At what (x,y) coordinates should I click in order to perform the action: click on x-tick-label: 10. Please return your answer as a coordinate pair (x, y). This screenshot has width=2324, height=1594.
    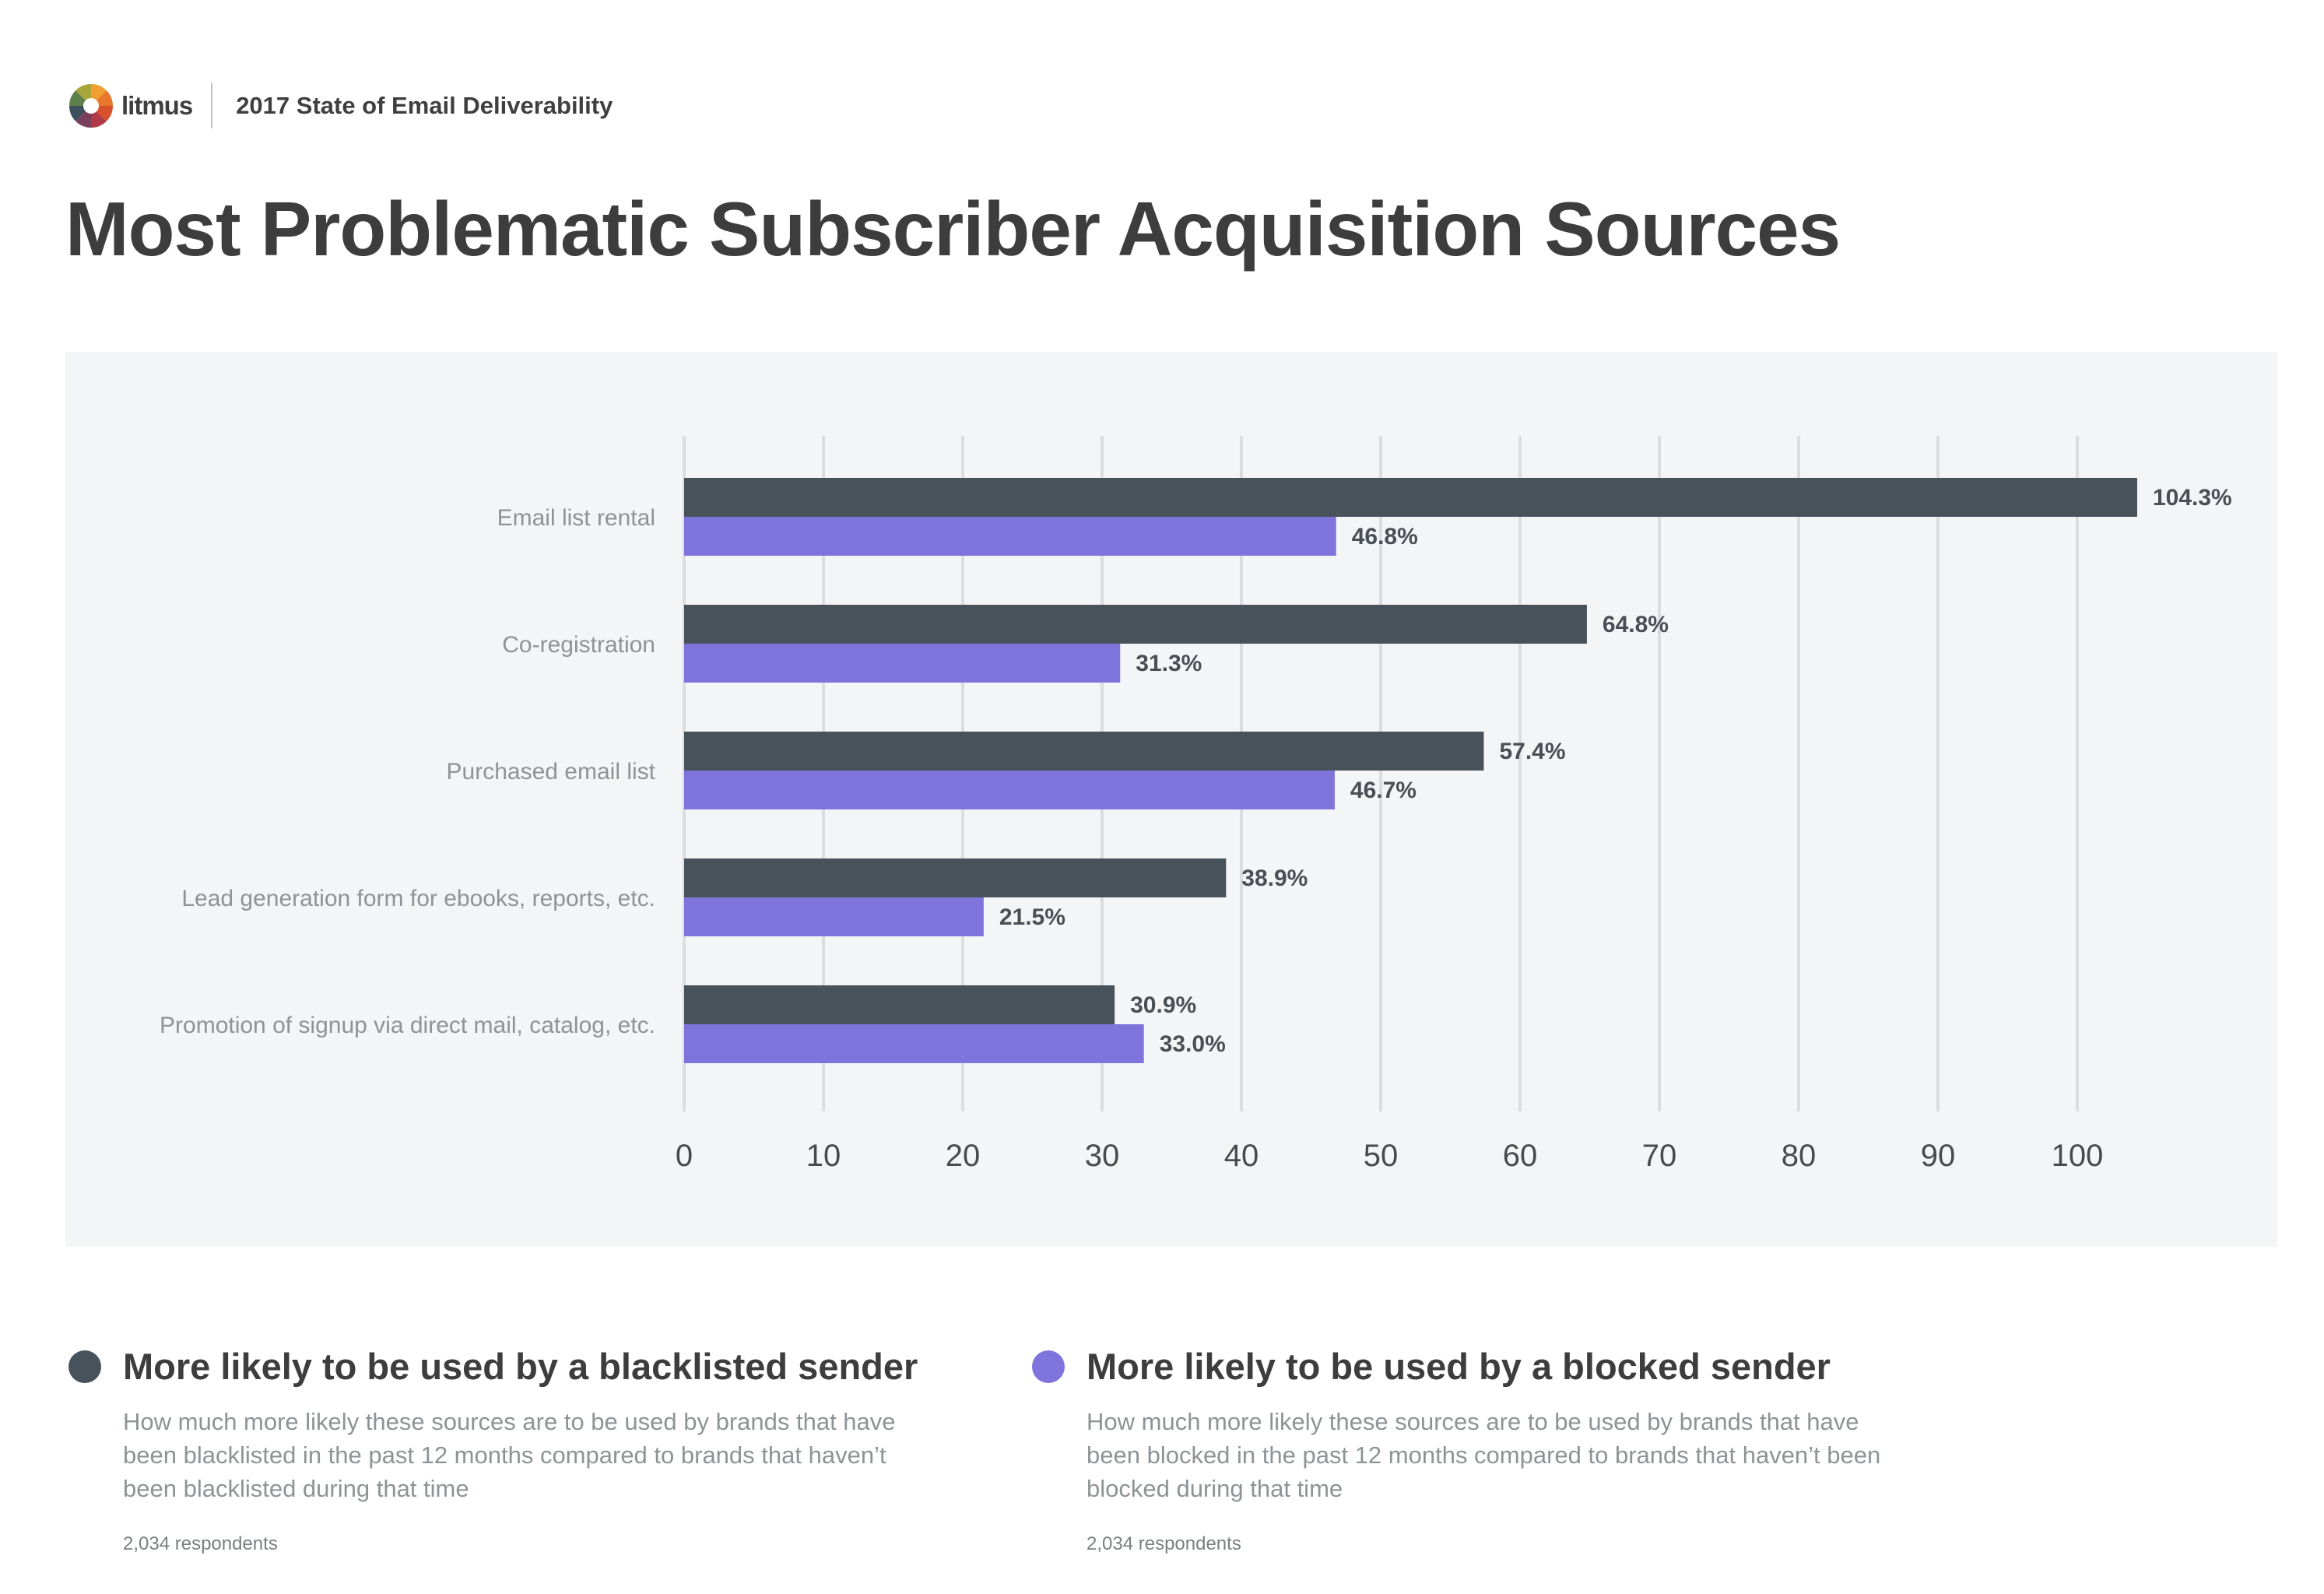
    Looking at the image, I should click on (823, 1156).